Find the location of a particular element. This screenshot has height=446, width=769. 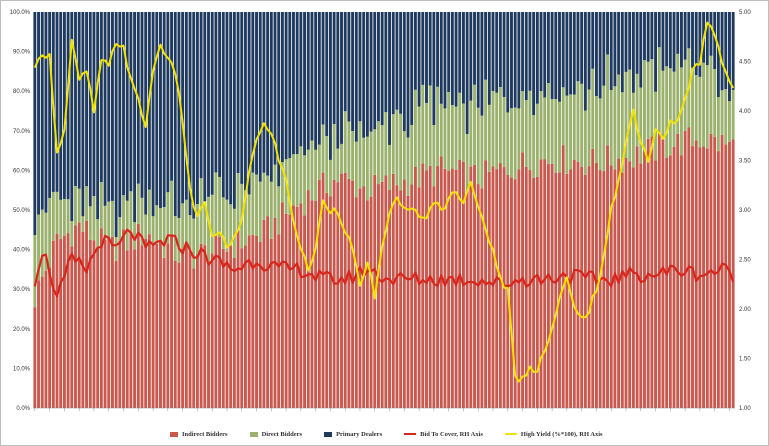

x-axis-ticks is located at coordinates (384, 409).